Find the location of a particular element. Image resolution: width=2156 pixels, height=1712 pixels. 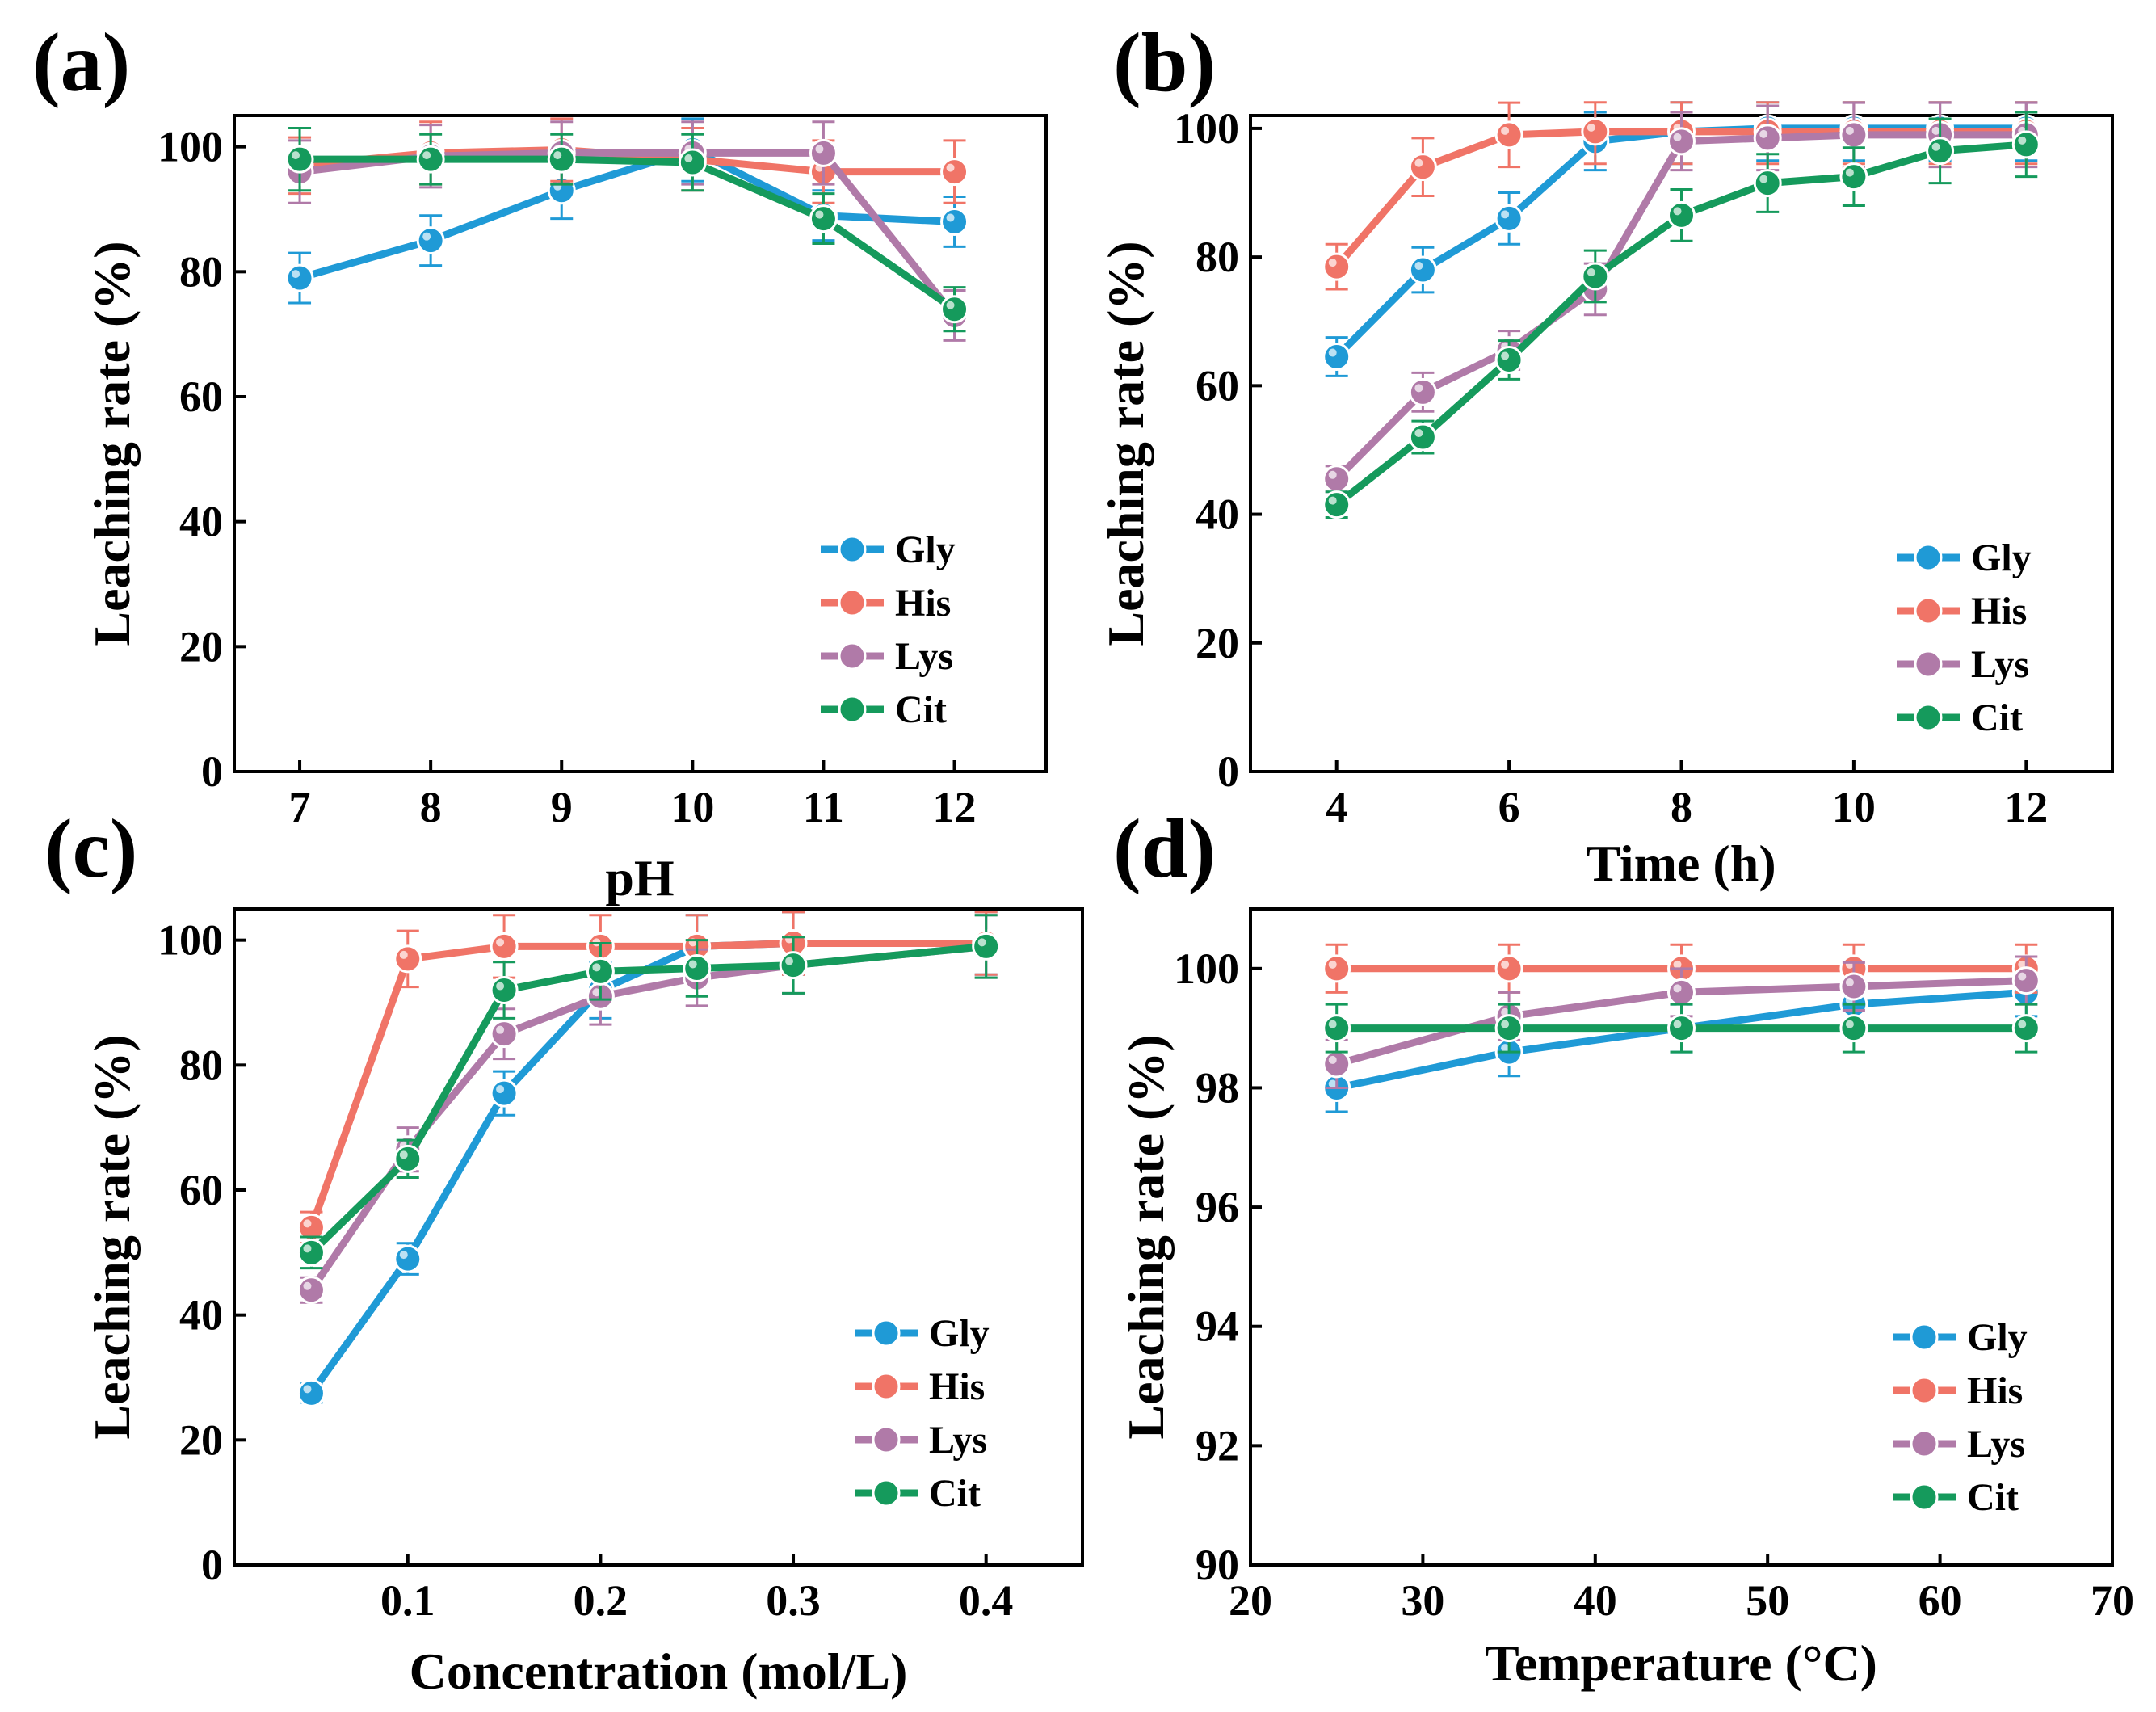

x-tick-label: 12 is located at coordinates (955, 807).